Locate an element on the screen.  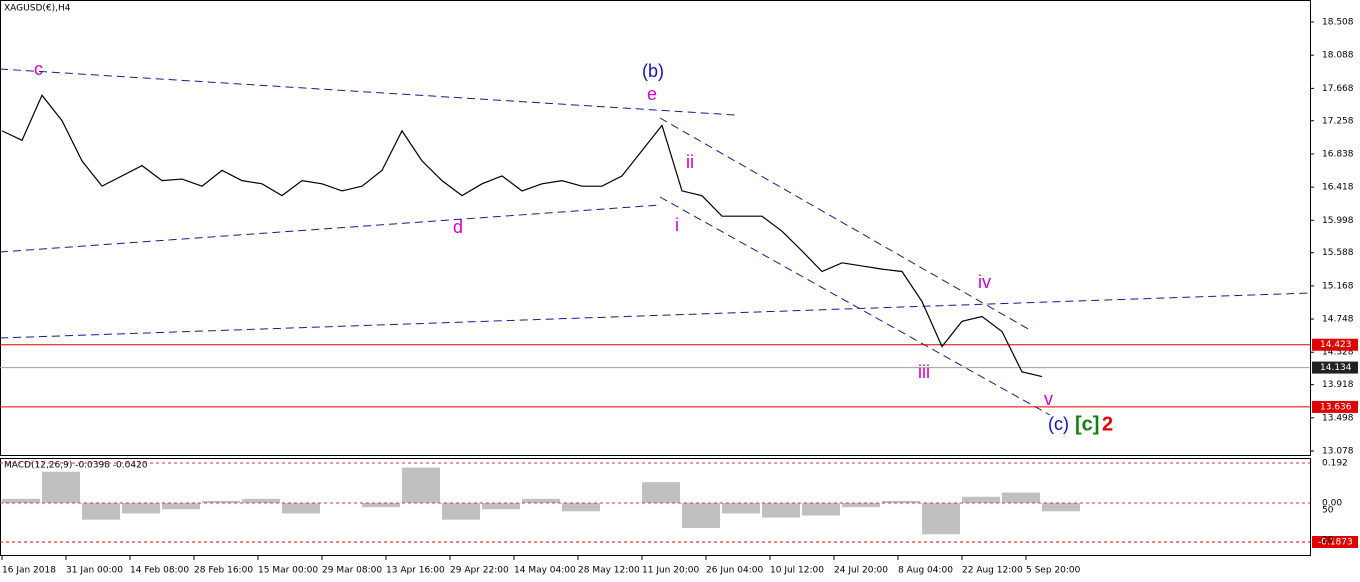
wave-label: 2 is located at coordinates (1107, 424).